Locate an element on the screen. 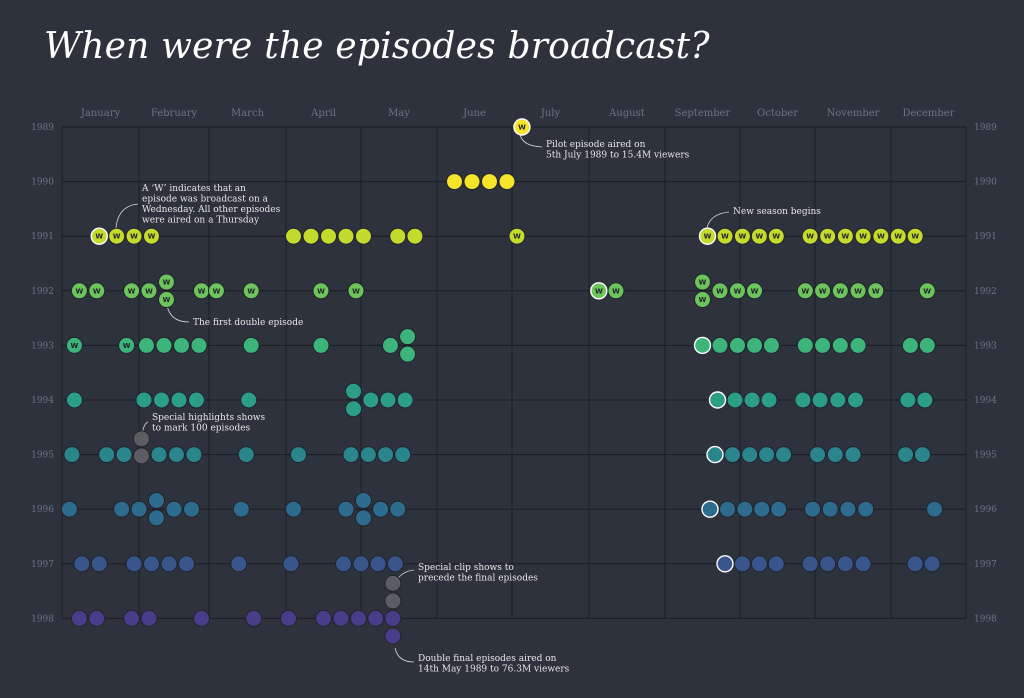 The width and height of the screenshot is (1024, 698). year-label-left: 1991 is located at coordinates (42, 237).